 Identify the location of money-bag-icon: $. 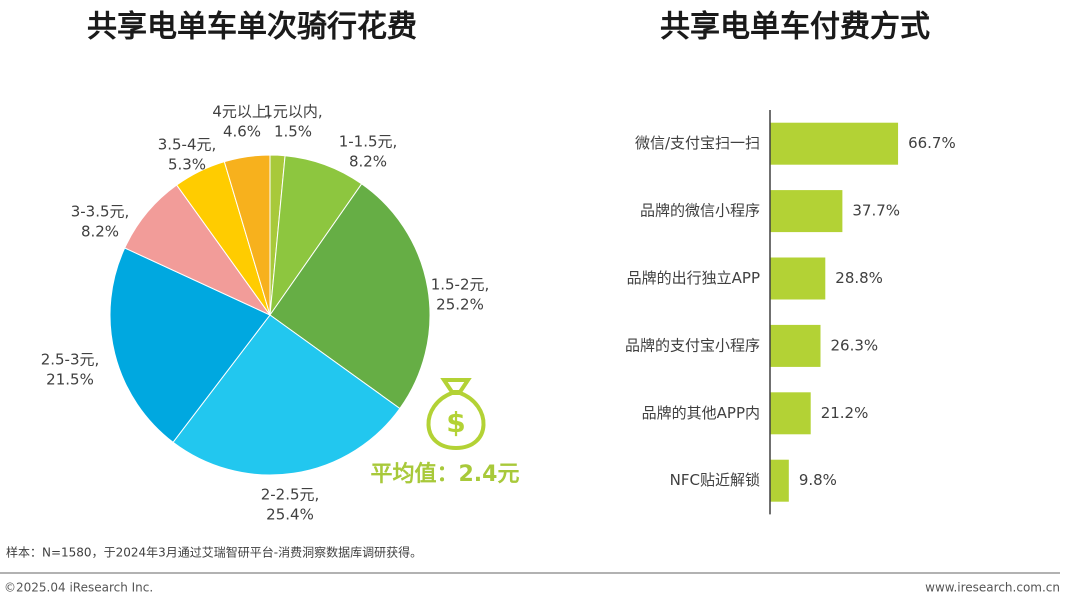
(456, 414).